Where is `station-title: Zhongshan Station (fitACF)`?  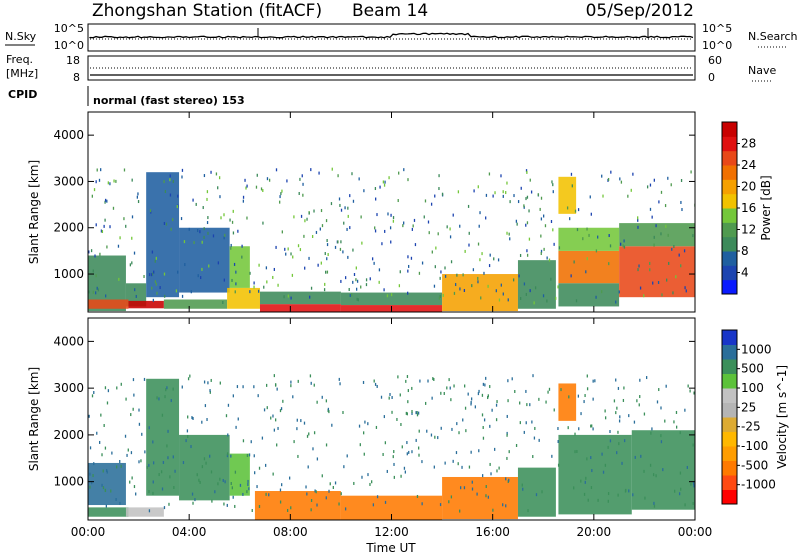
station-title: Zhongshan Station (fitACF) is located at coordinates (207, 11).